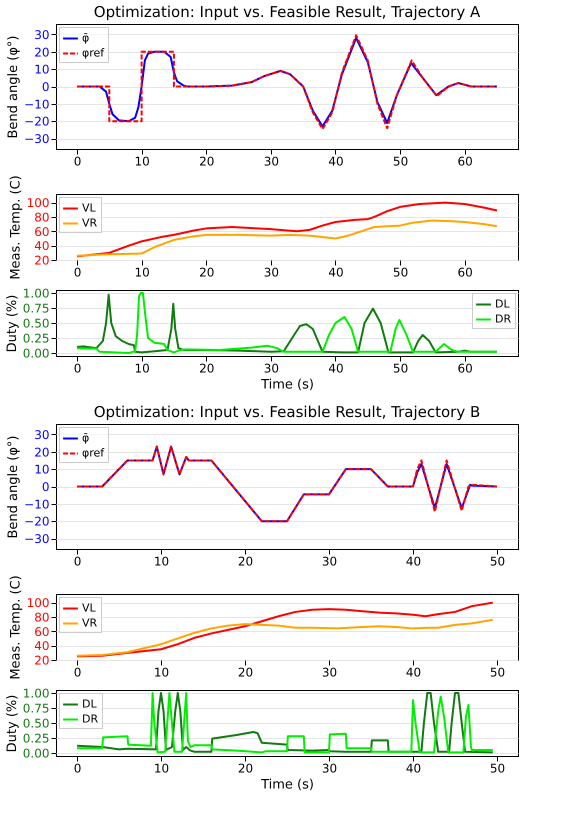  What do you see at coordinates (287, 412) in the screenshot?
I see `chart-title: Optimization: Input vs. Feasible Result, Trajectory B` at bounding box center [287, 412].